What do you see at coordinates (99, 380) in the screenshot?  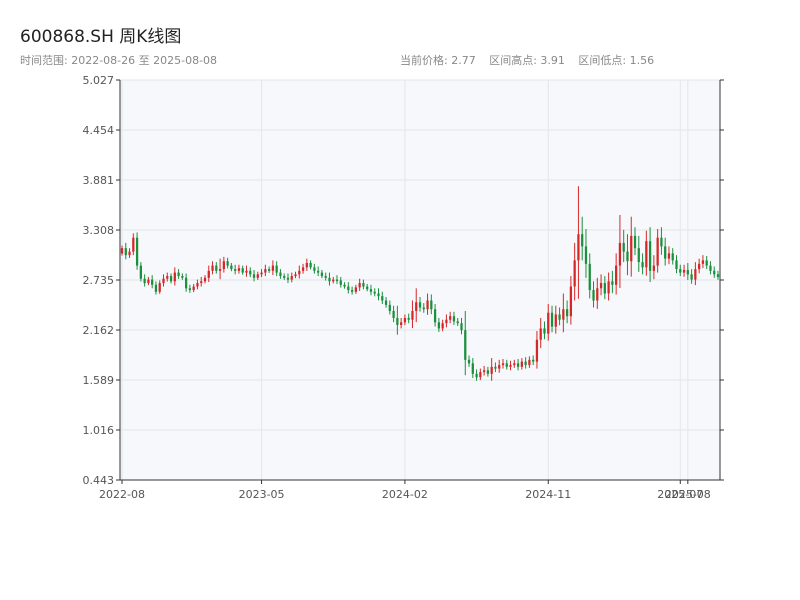 I see `y-tick-label: 1.589` at bounding box center [99, 380].